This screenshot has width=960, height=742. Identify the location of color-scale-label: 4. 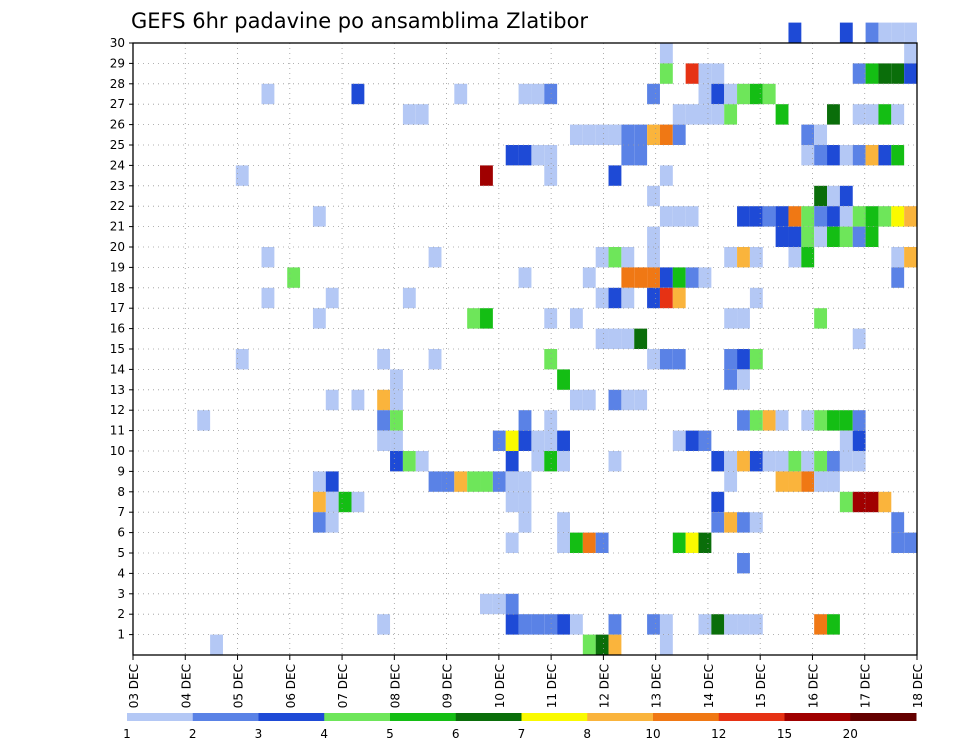
(324, 734).